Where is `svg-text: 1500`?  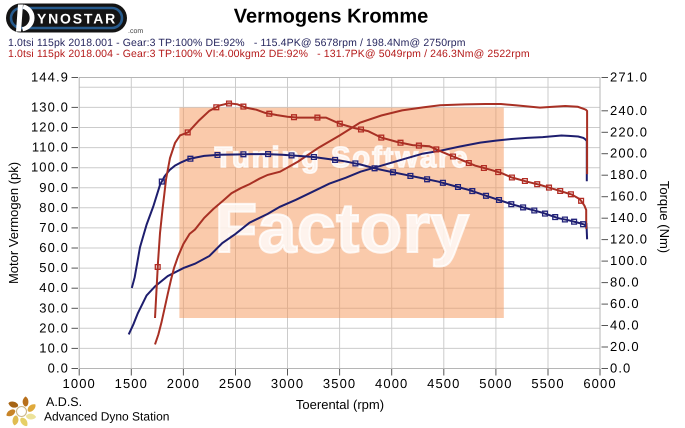 svg-text: 1500 is located at coordinates (131, 383).